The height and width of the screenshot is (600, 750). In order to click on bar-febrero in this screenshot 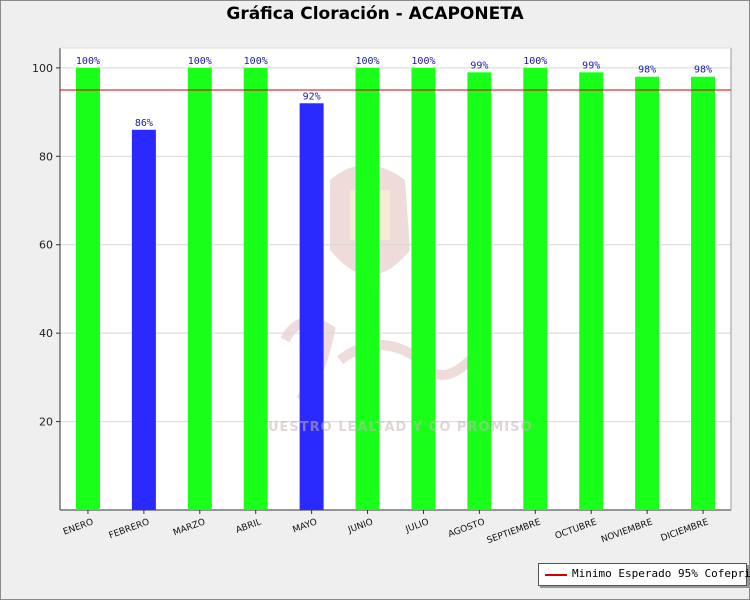, I will do `click(143, 319)`.